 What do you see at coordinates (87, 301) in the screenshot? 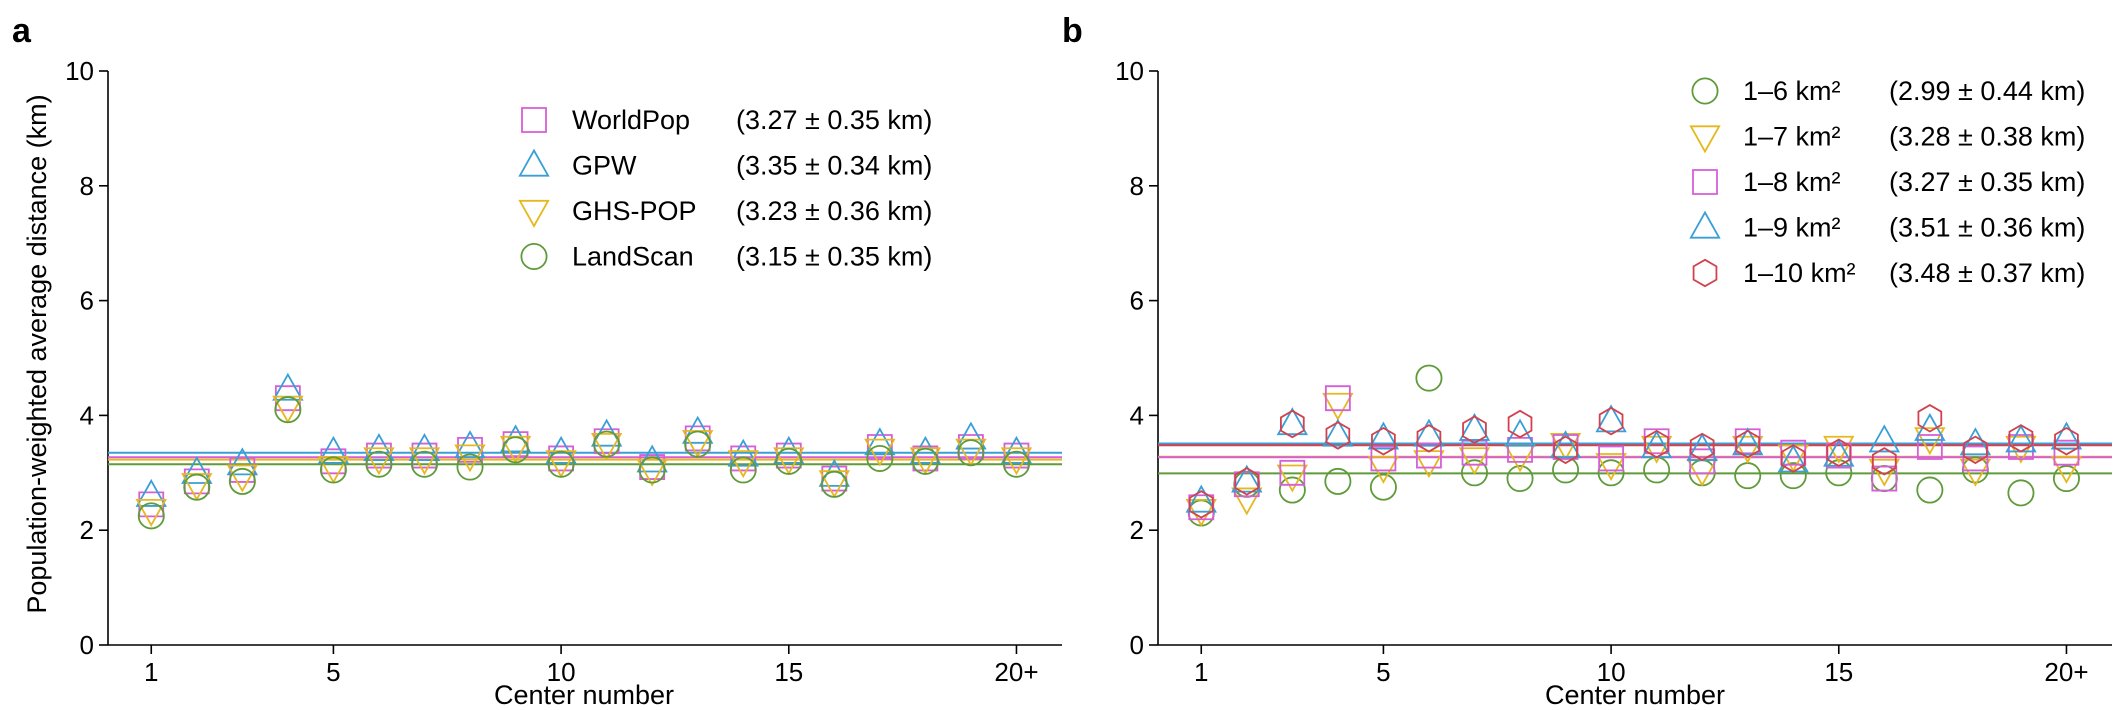
I see `y-tick-label: 6` at bounding box center [87, 301].